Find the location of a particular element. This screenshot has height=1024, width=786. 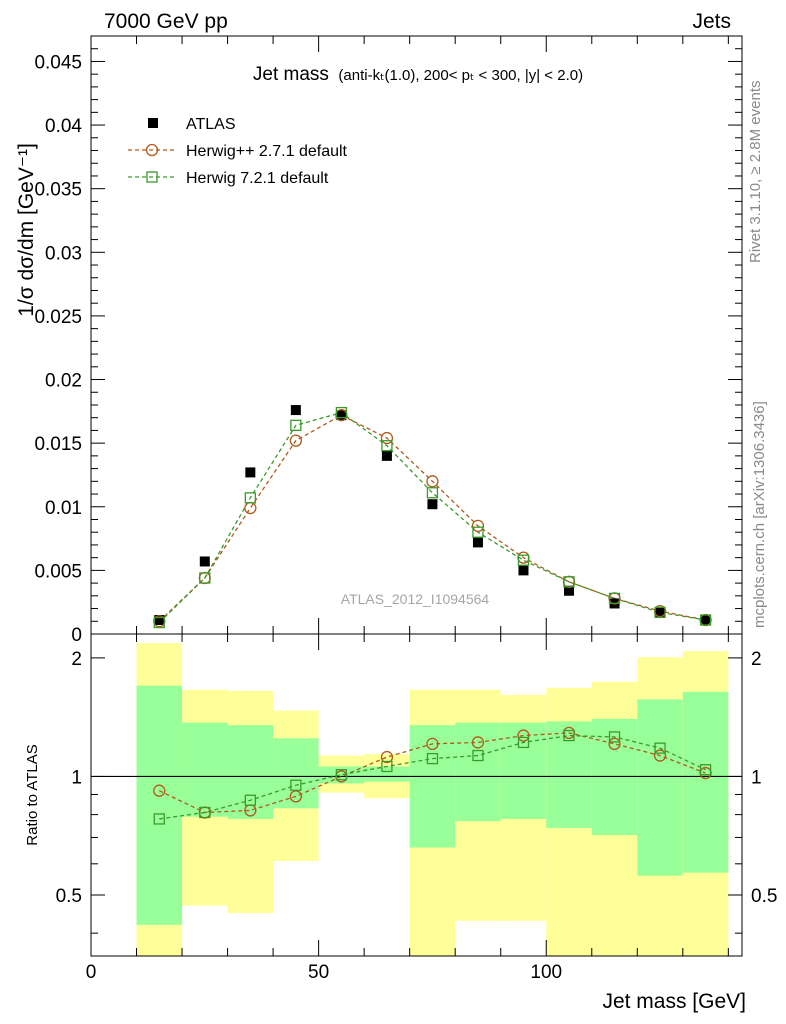

chart-title-detail: (anti-kₜ(1.0), 200< pₜ < 300, |y| < 2.0) is located at coordinates (460, 75).